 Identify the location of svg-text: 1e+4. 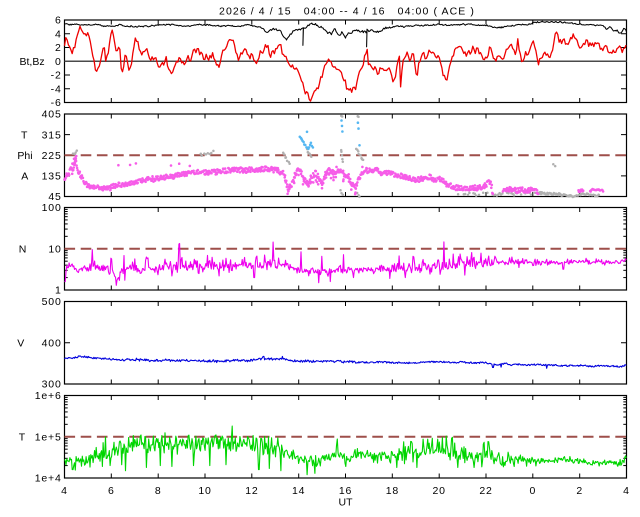
(48, 479).